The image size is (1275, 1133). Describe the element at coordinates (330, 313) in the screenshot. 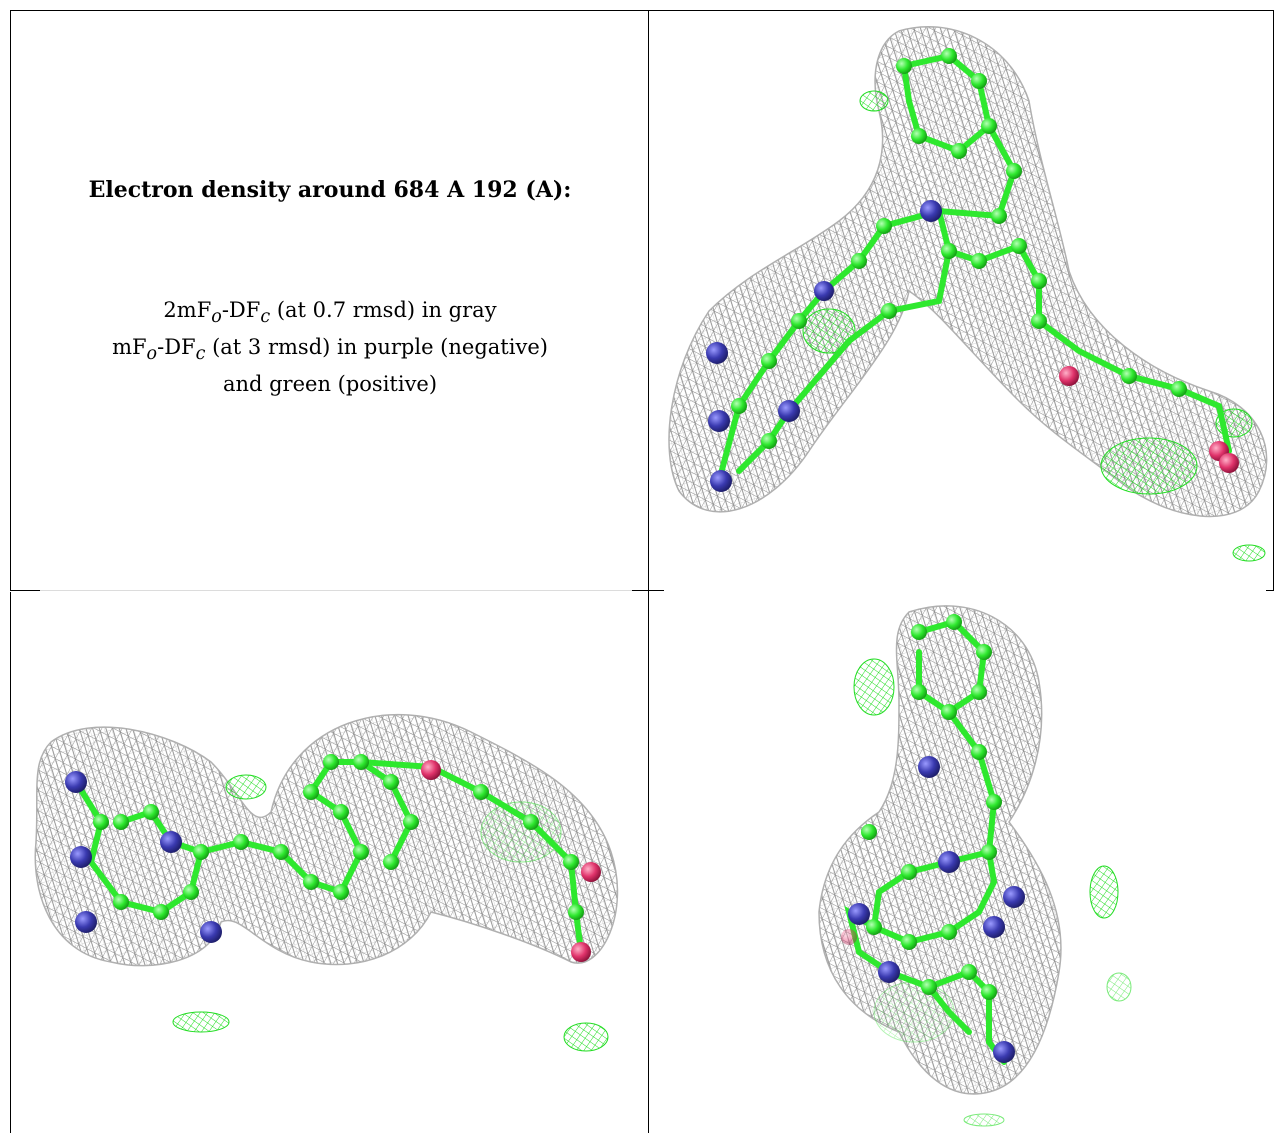

I see `legend-line-2fo-fc: 2mFo-DFc (at 0.7 rmsd) in gray` at that location.